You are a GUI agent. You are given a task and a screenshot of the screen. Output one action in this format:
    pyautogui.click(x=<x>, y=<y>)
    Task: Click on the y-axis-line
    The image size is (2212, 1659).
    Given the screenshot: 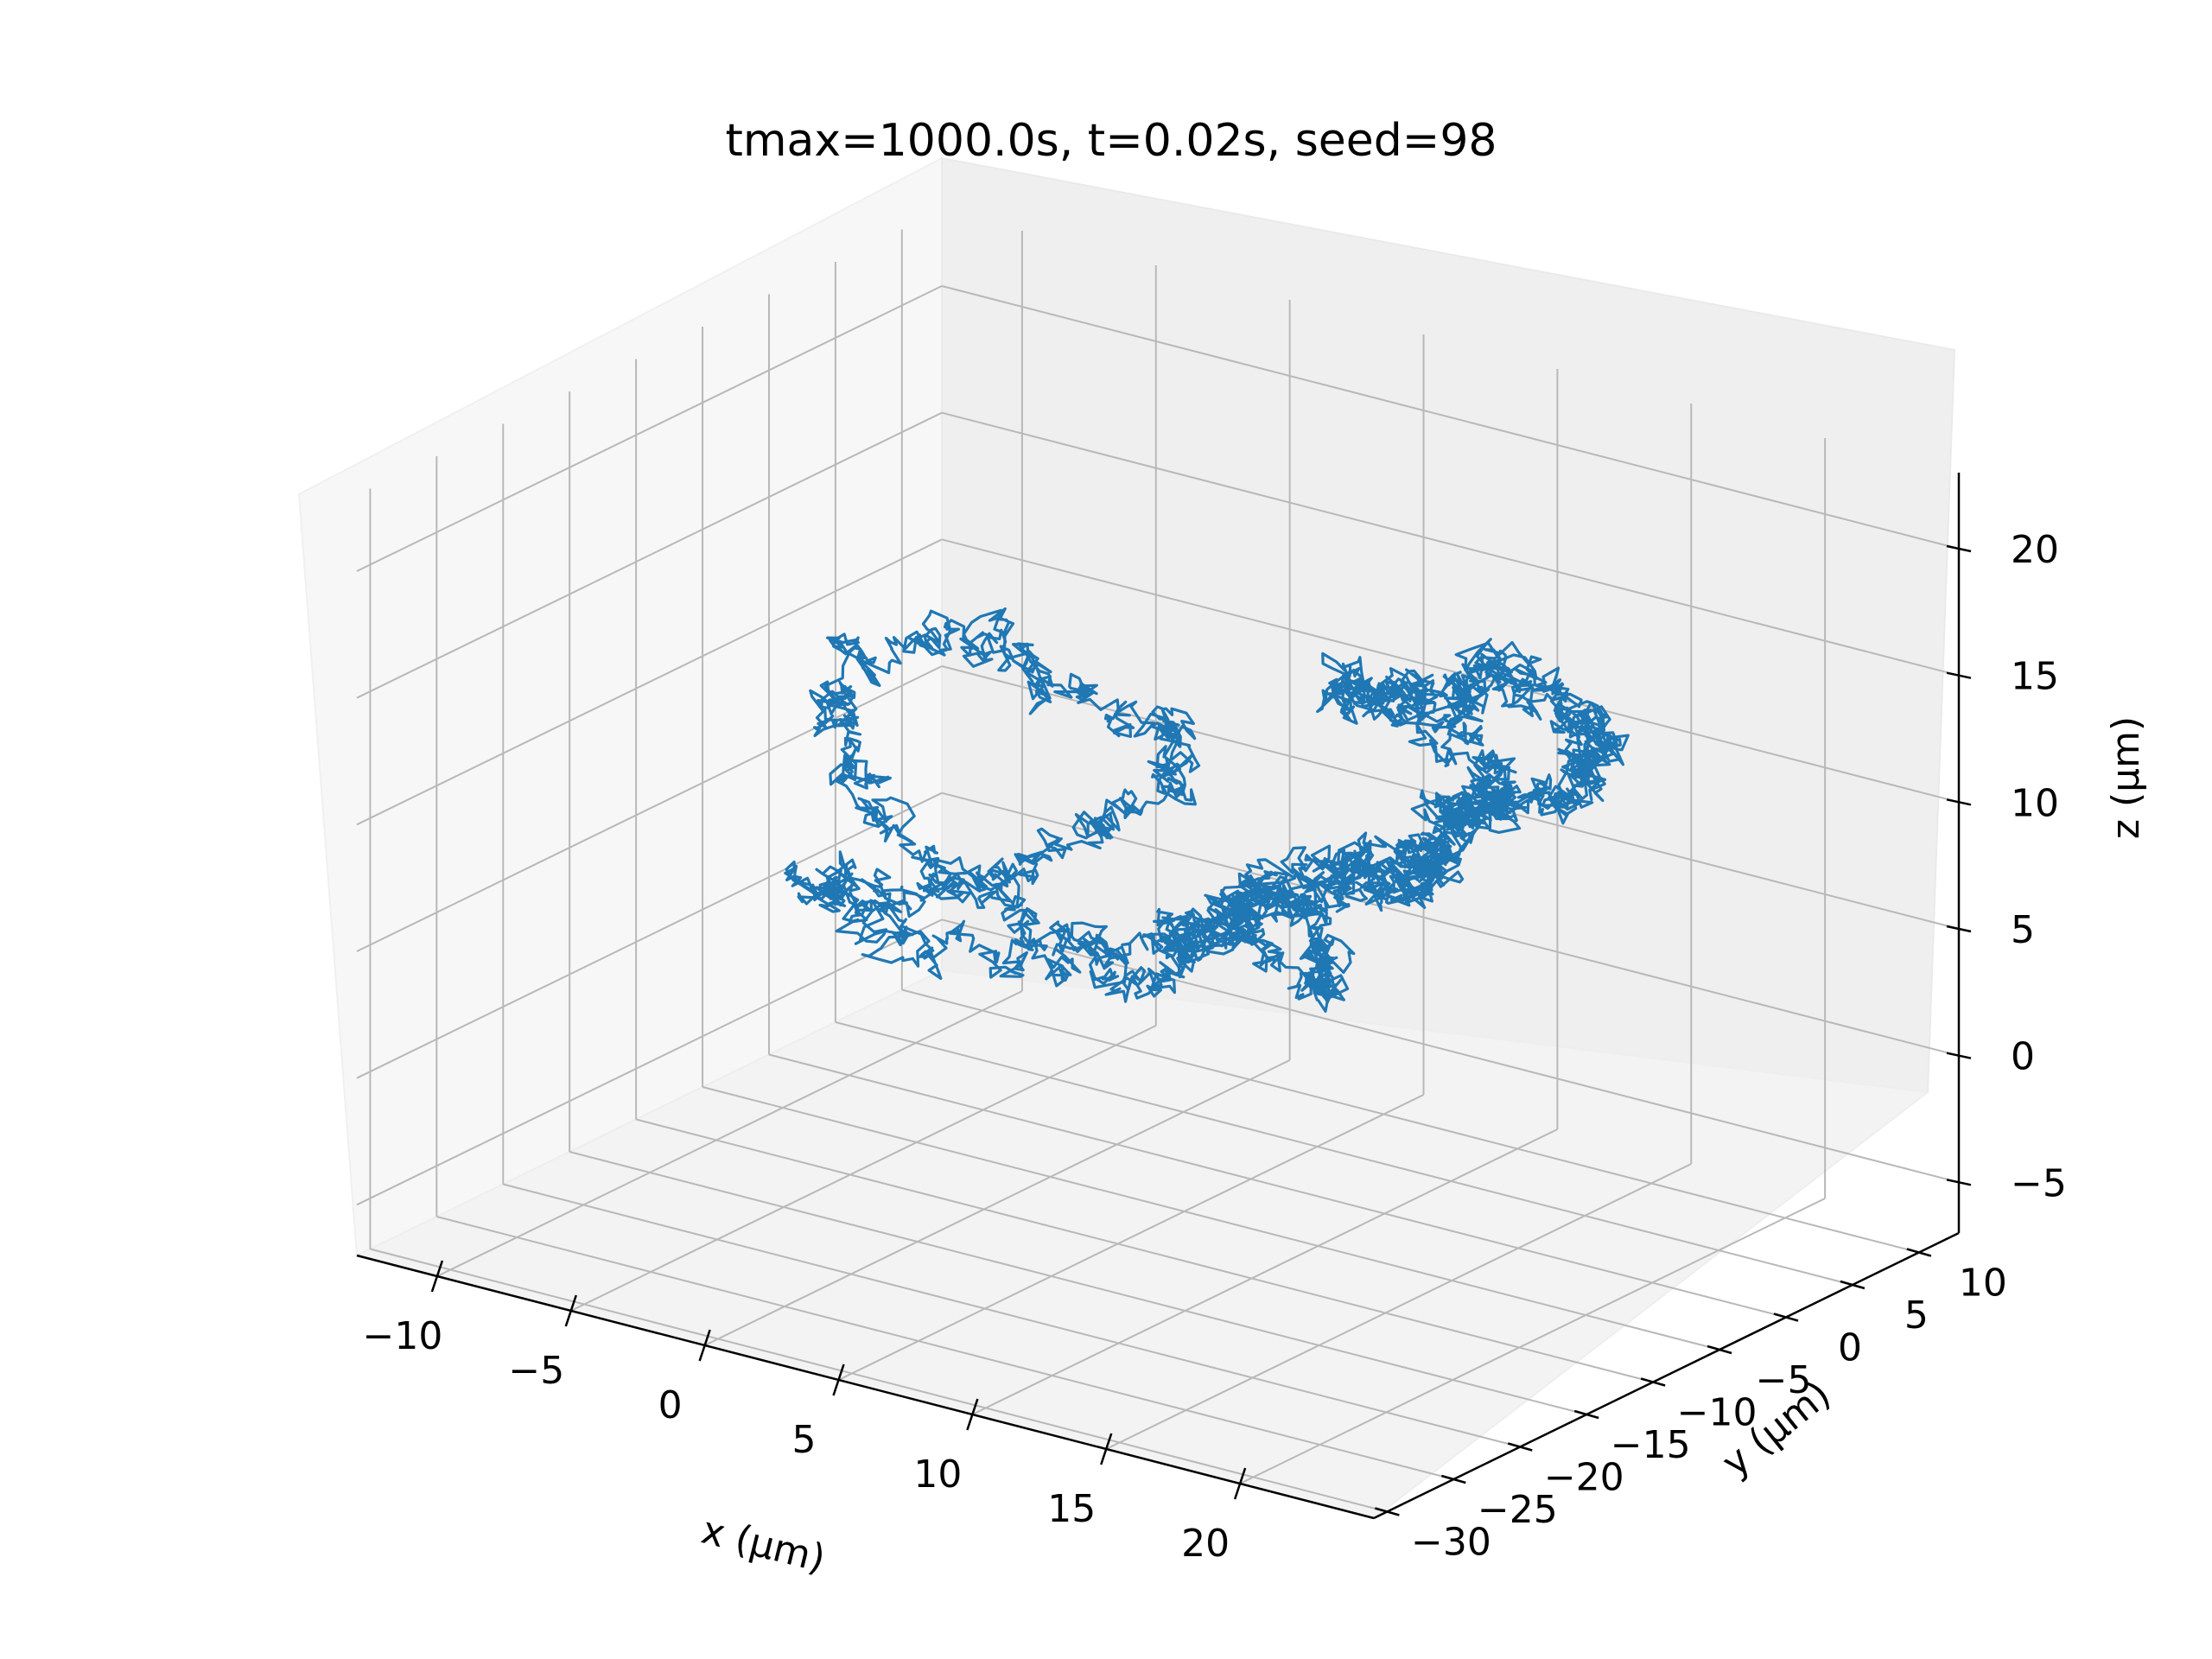 What is the action you would take?
    pyautogui.click(x=1666, y=1375)
    